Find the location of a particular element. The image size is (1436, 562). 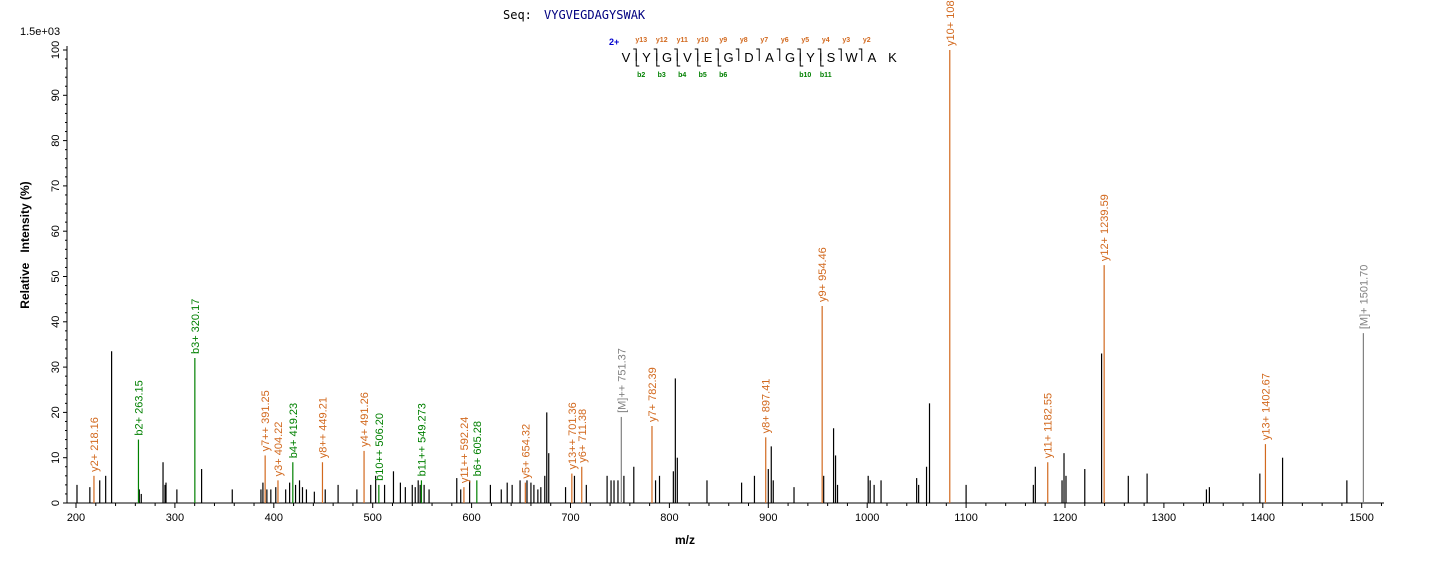

sequence-residue: W is located at coordinates (851, 57).